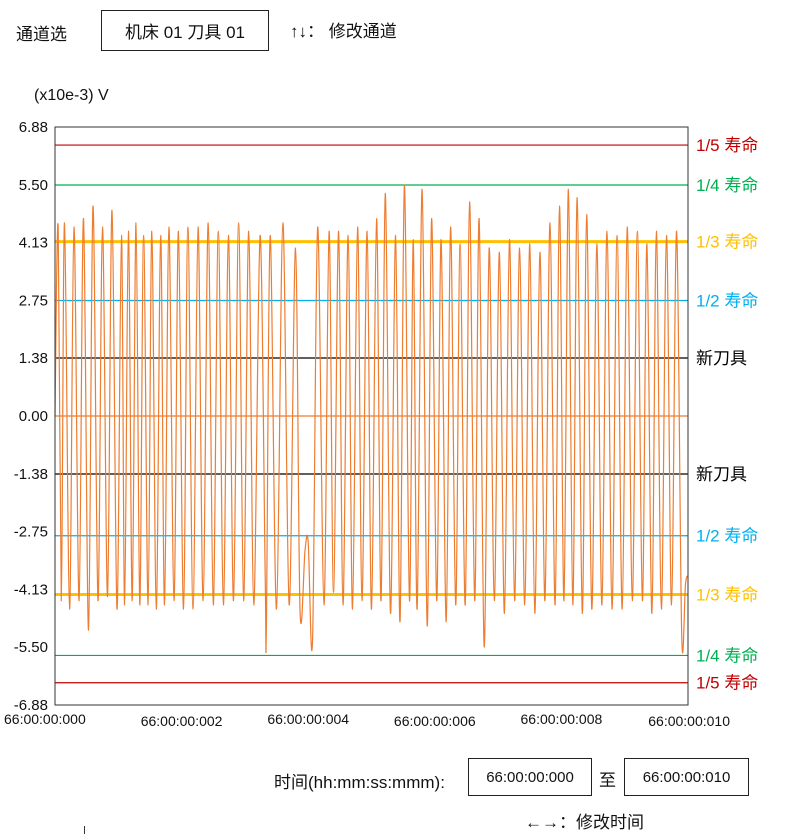  What do you see at coordinates (71, 95) in the screenshot?
I see `y-axis-label: (x10e-3) V` at bounding box center [71, 95].